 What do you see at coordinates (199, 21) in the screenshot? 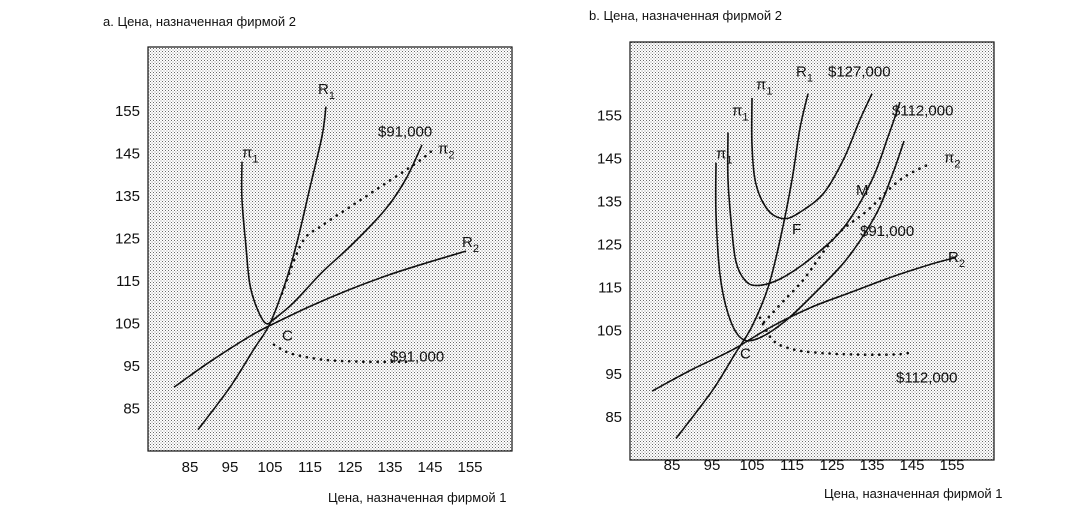
I see `chart-a-title: a. Цена, назначенная фирмой 2` at bounding box center [199, 21].